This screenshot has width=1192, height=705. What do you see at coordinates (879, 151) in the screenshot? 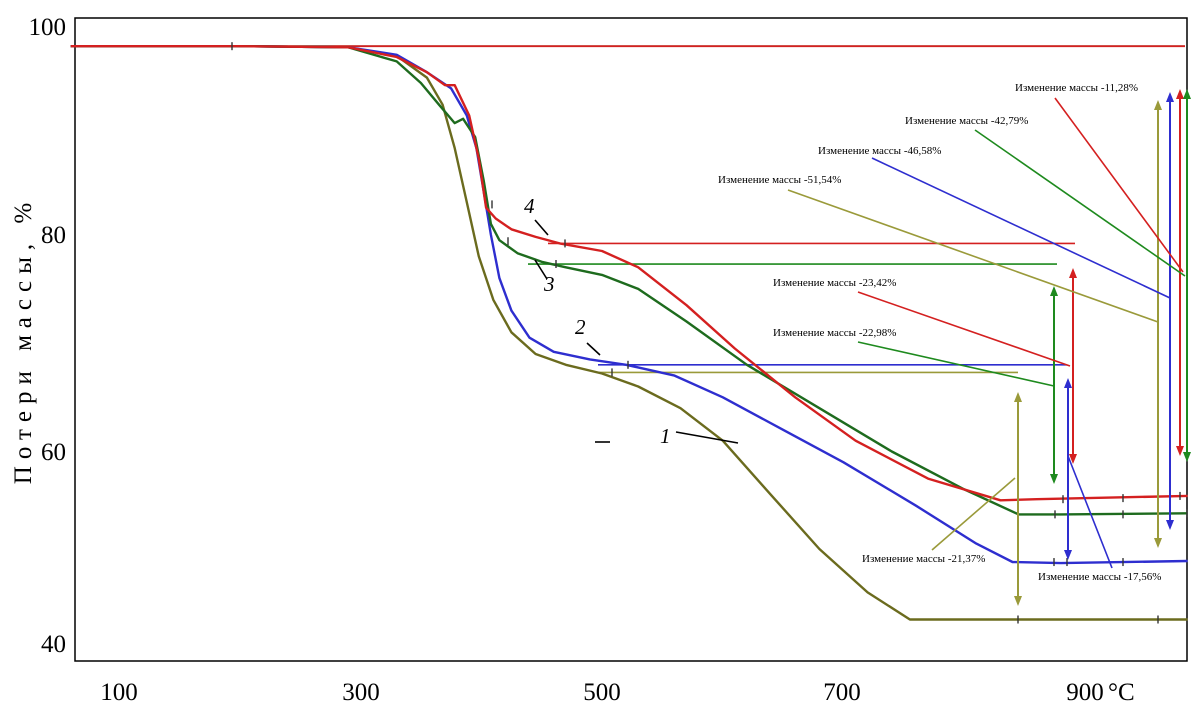
I see `annotation-text: Изменение массы -46,58%` at bounding box center [879, 151].